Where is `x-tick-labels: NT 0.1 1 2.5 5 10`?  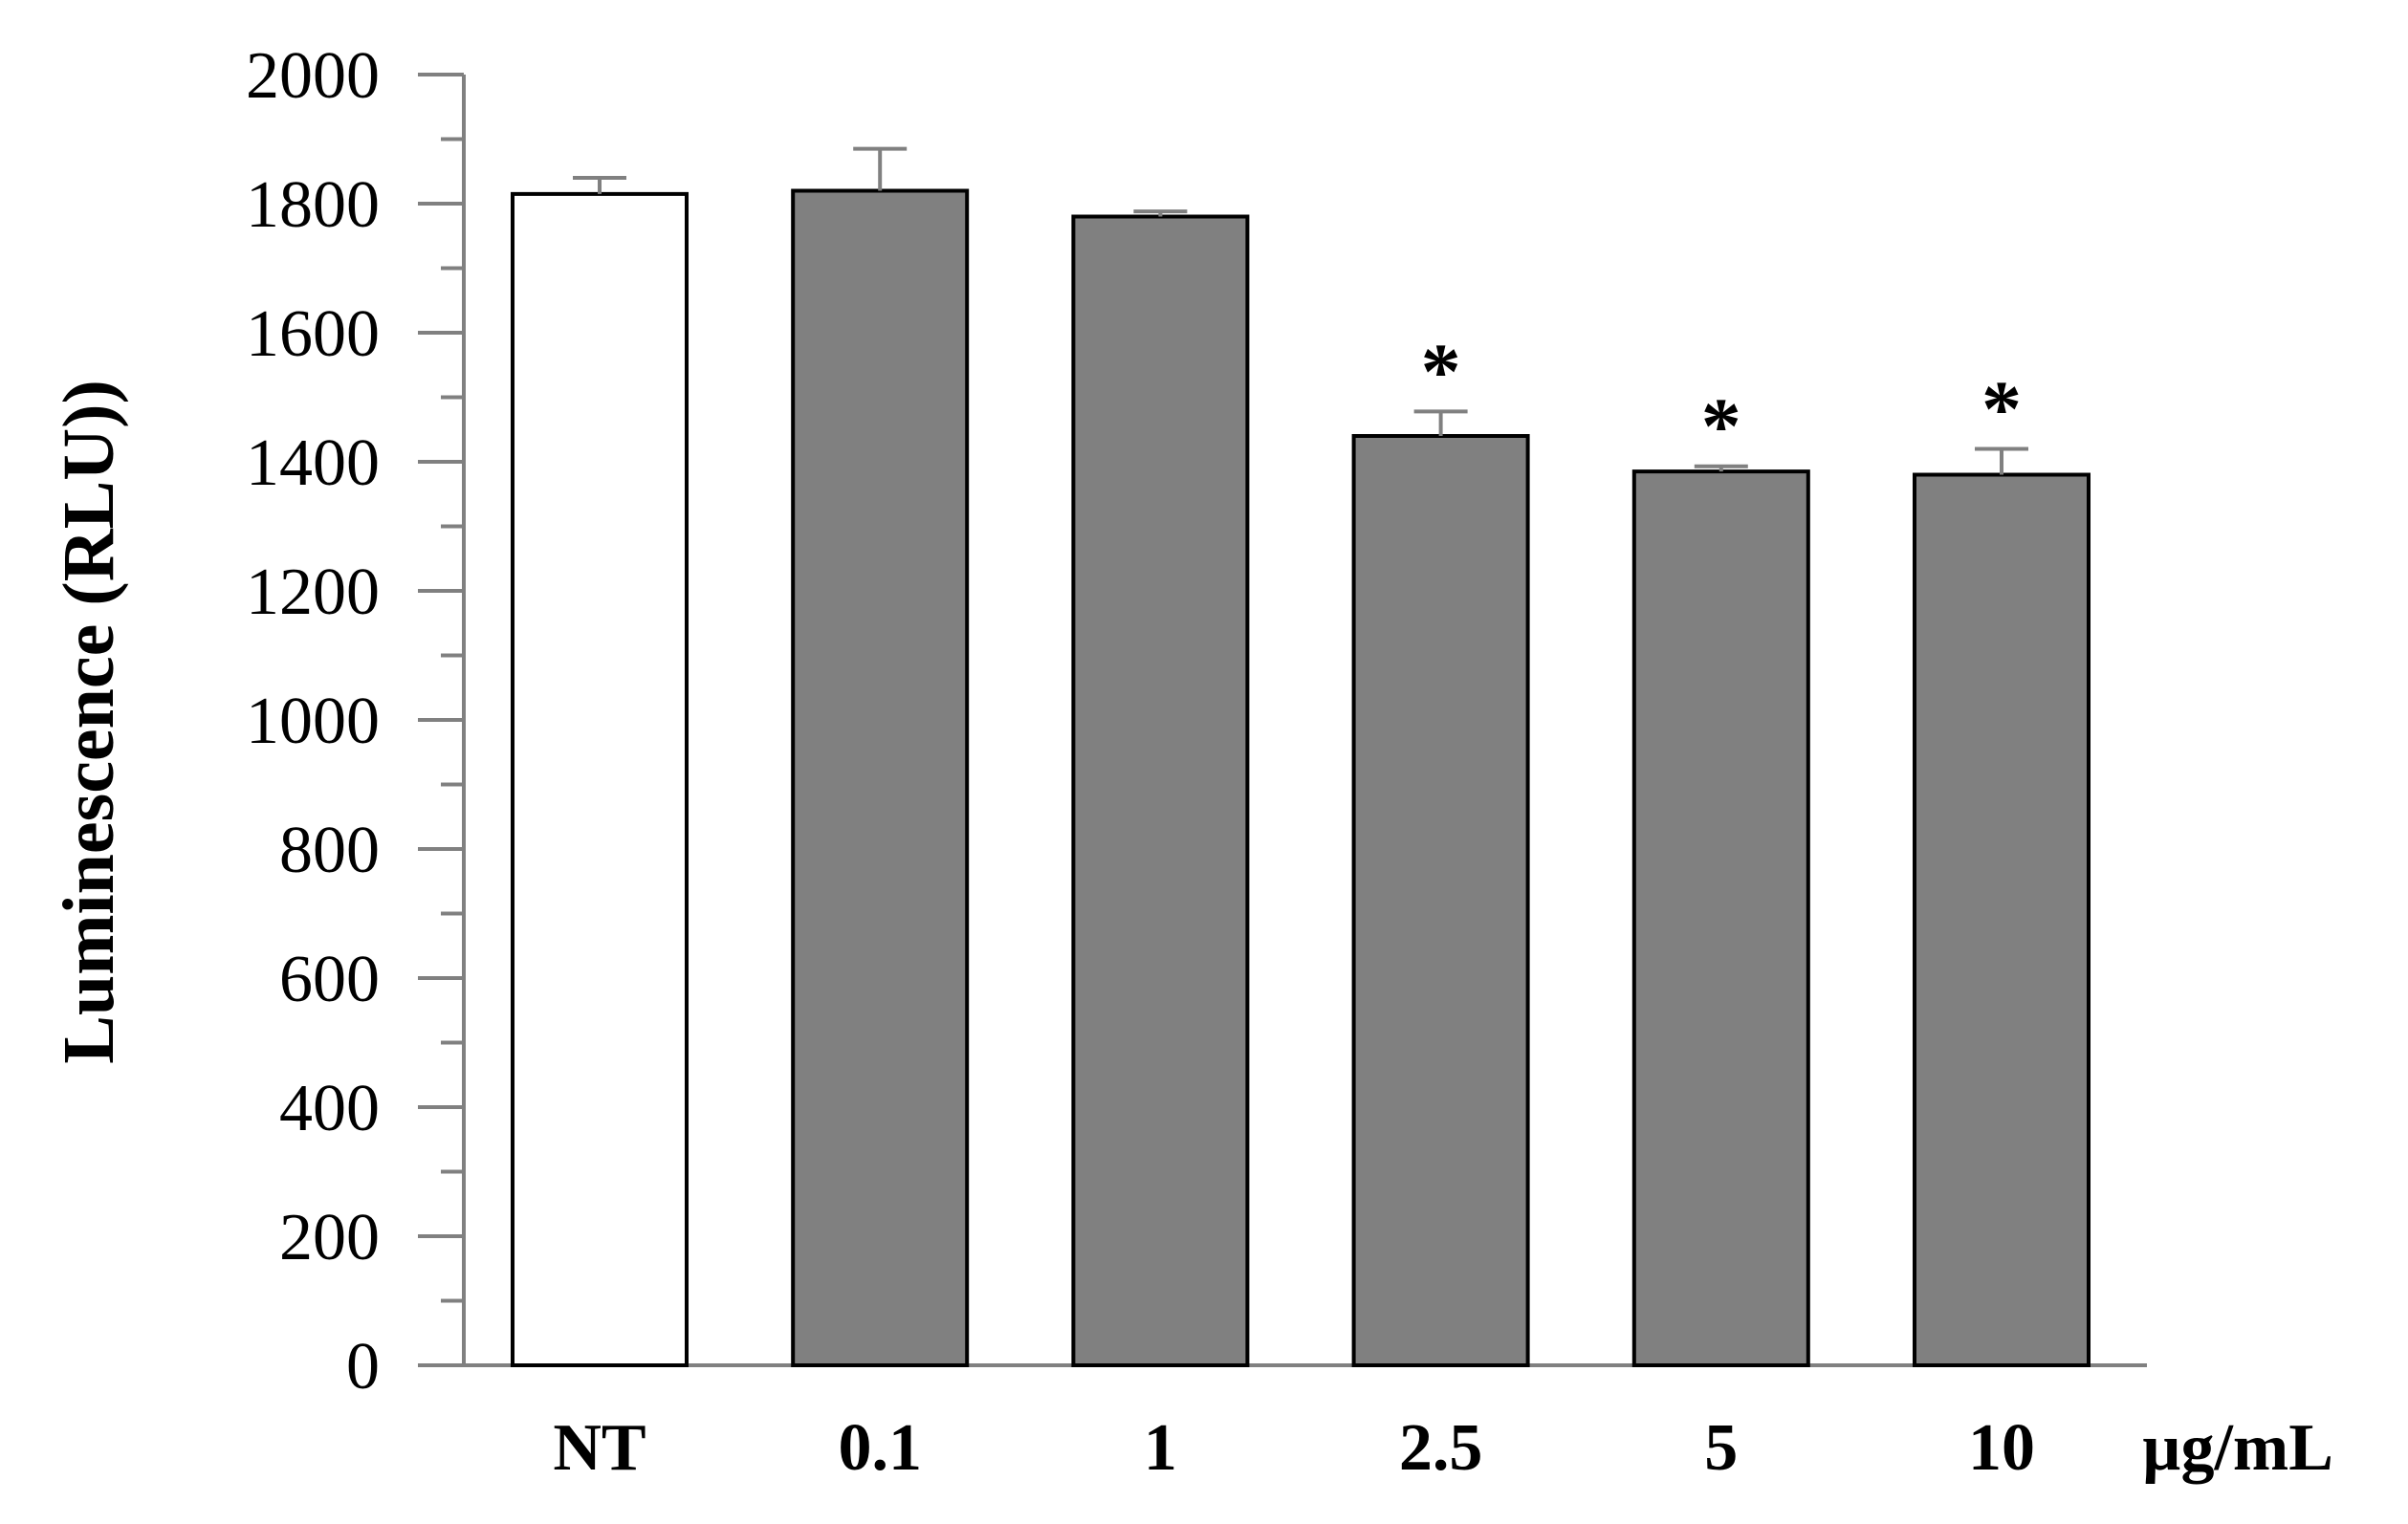
x-tick-labels: NT 0.1 1 2.5 5 10 is located at coordinates (1294, 1448).